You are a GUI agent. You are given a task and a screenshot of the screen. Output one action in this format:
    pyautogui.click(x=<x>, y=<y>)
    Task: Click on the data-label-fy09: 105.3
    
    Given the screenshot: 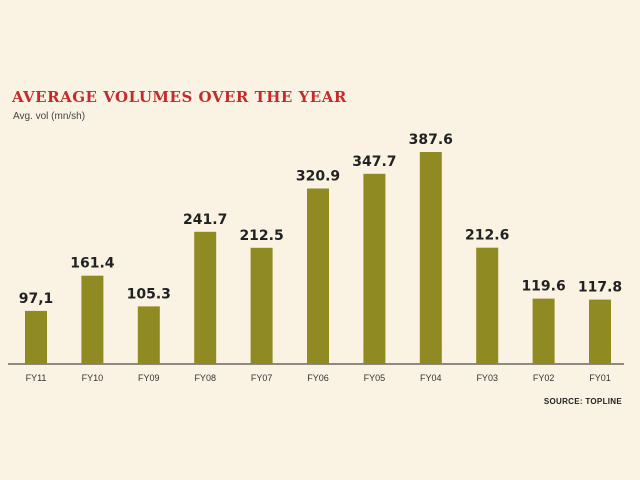 What is the action you would take?
    pyautogui.click(x=149, y=294)
    